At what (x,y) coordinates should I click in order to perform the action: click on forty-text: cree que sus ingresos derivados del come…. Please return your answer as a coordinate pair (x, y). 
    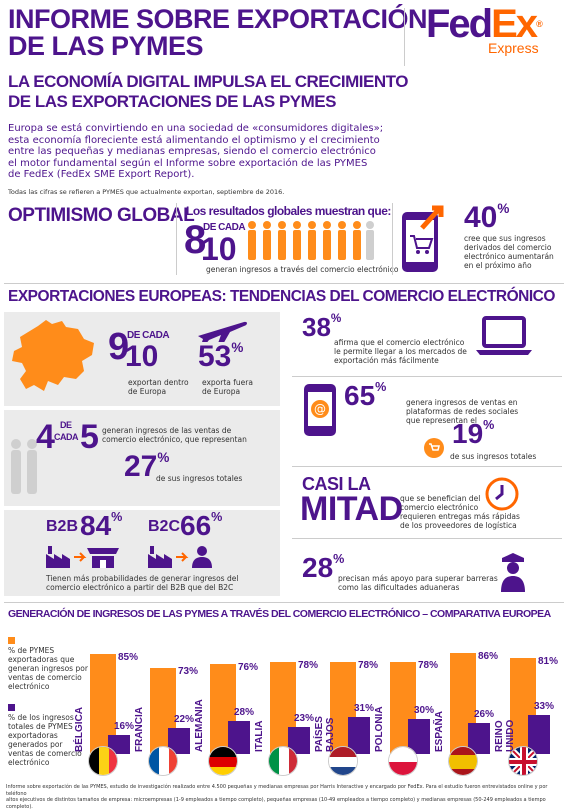
    Looking at the image, I should click on (509, 252).